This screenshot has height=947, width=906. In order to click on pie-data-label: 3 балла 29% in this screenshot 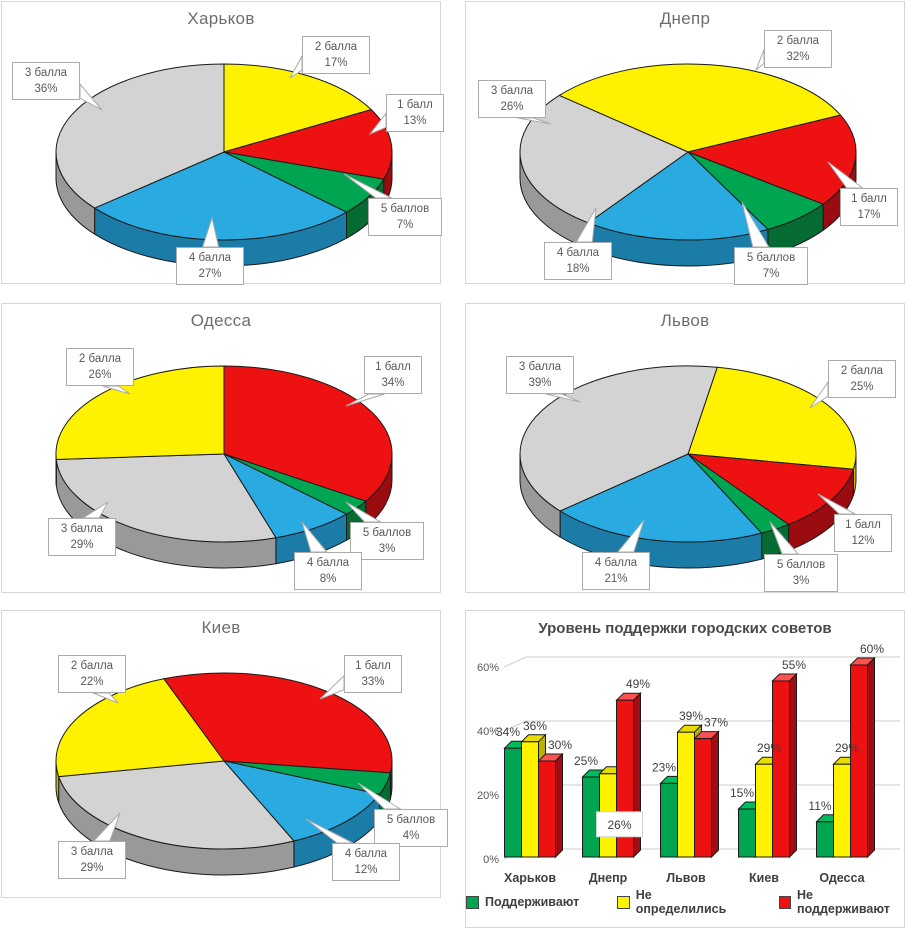, I will do `click(82, 537)`.